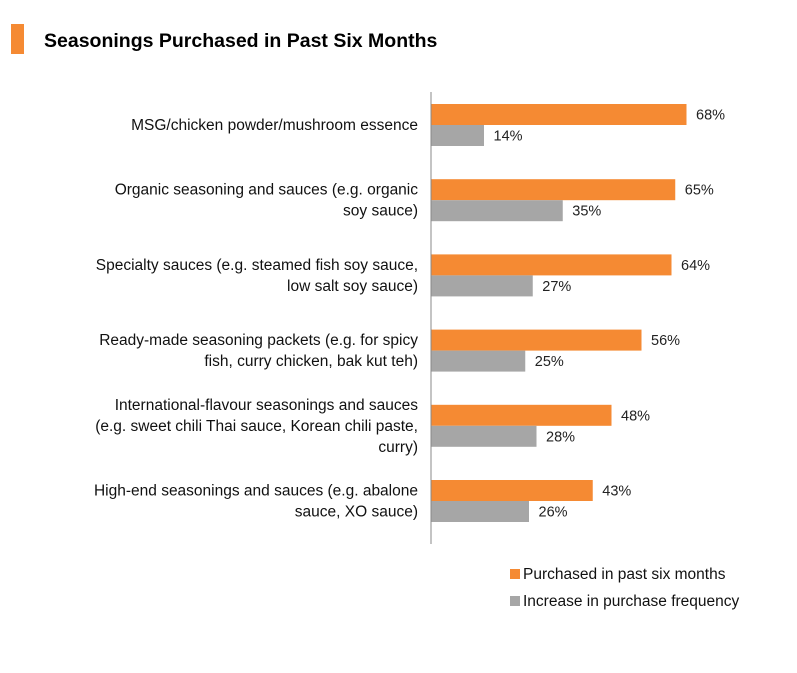 This screenshot has height=673, width=797. What do you see at coordinates (624, 574) in the screenshot?
I see `legend-label-purchased: Purchased in past six months` at bounding box center [624, 574].